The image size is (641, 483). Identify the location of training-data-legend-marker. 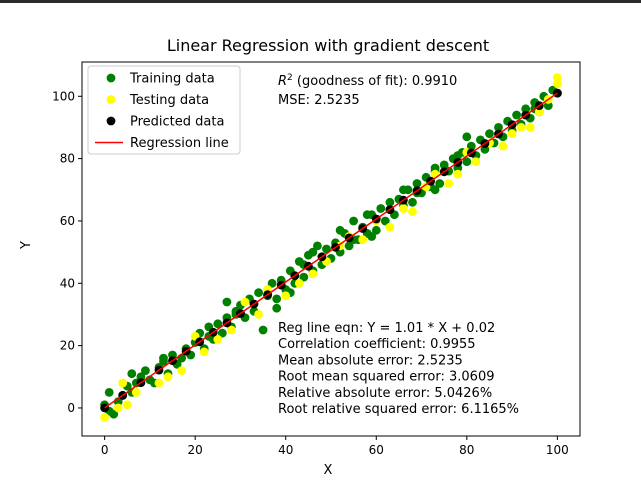
(111, 78).